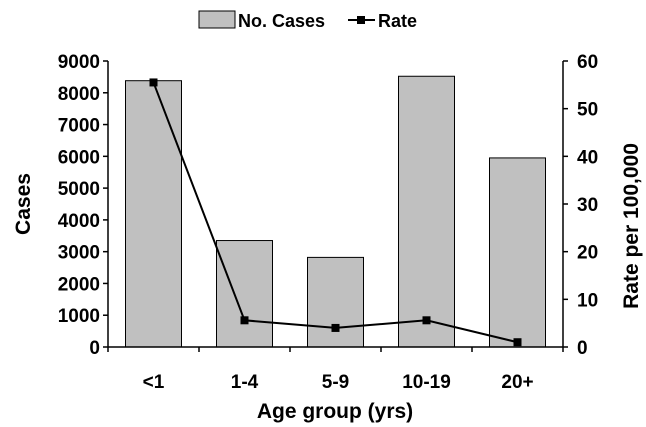 This screenshot has width=646, height=427. I want to click on left-tick-label-9: 9000, so click(79, 62).